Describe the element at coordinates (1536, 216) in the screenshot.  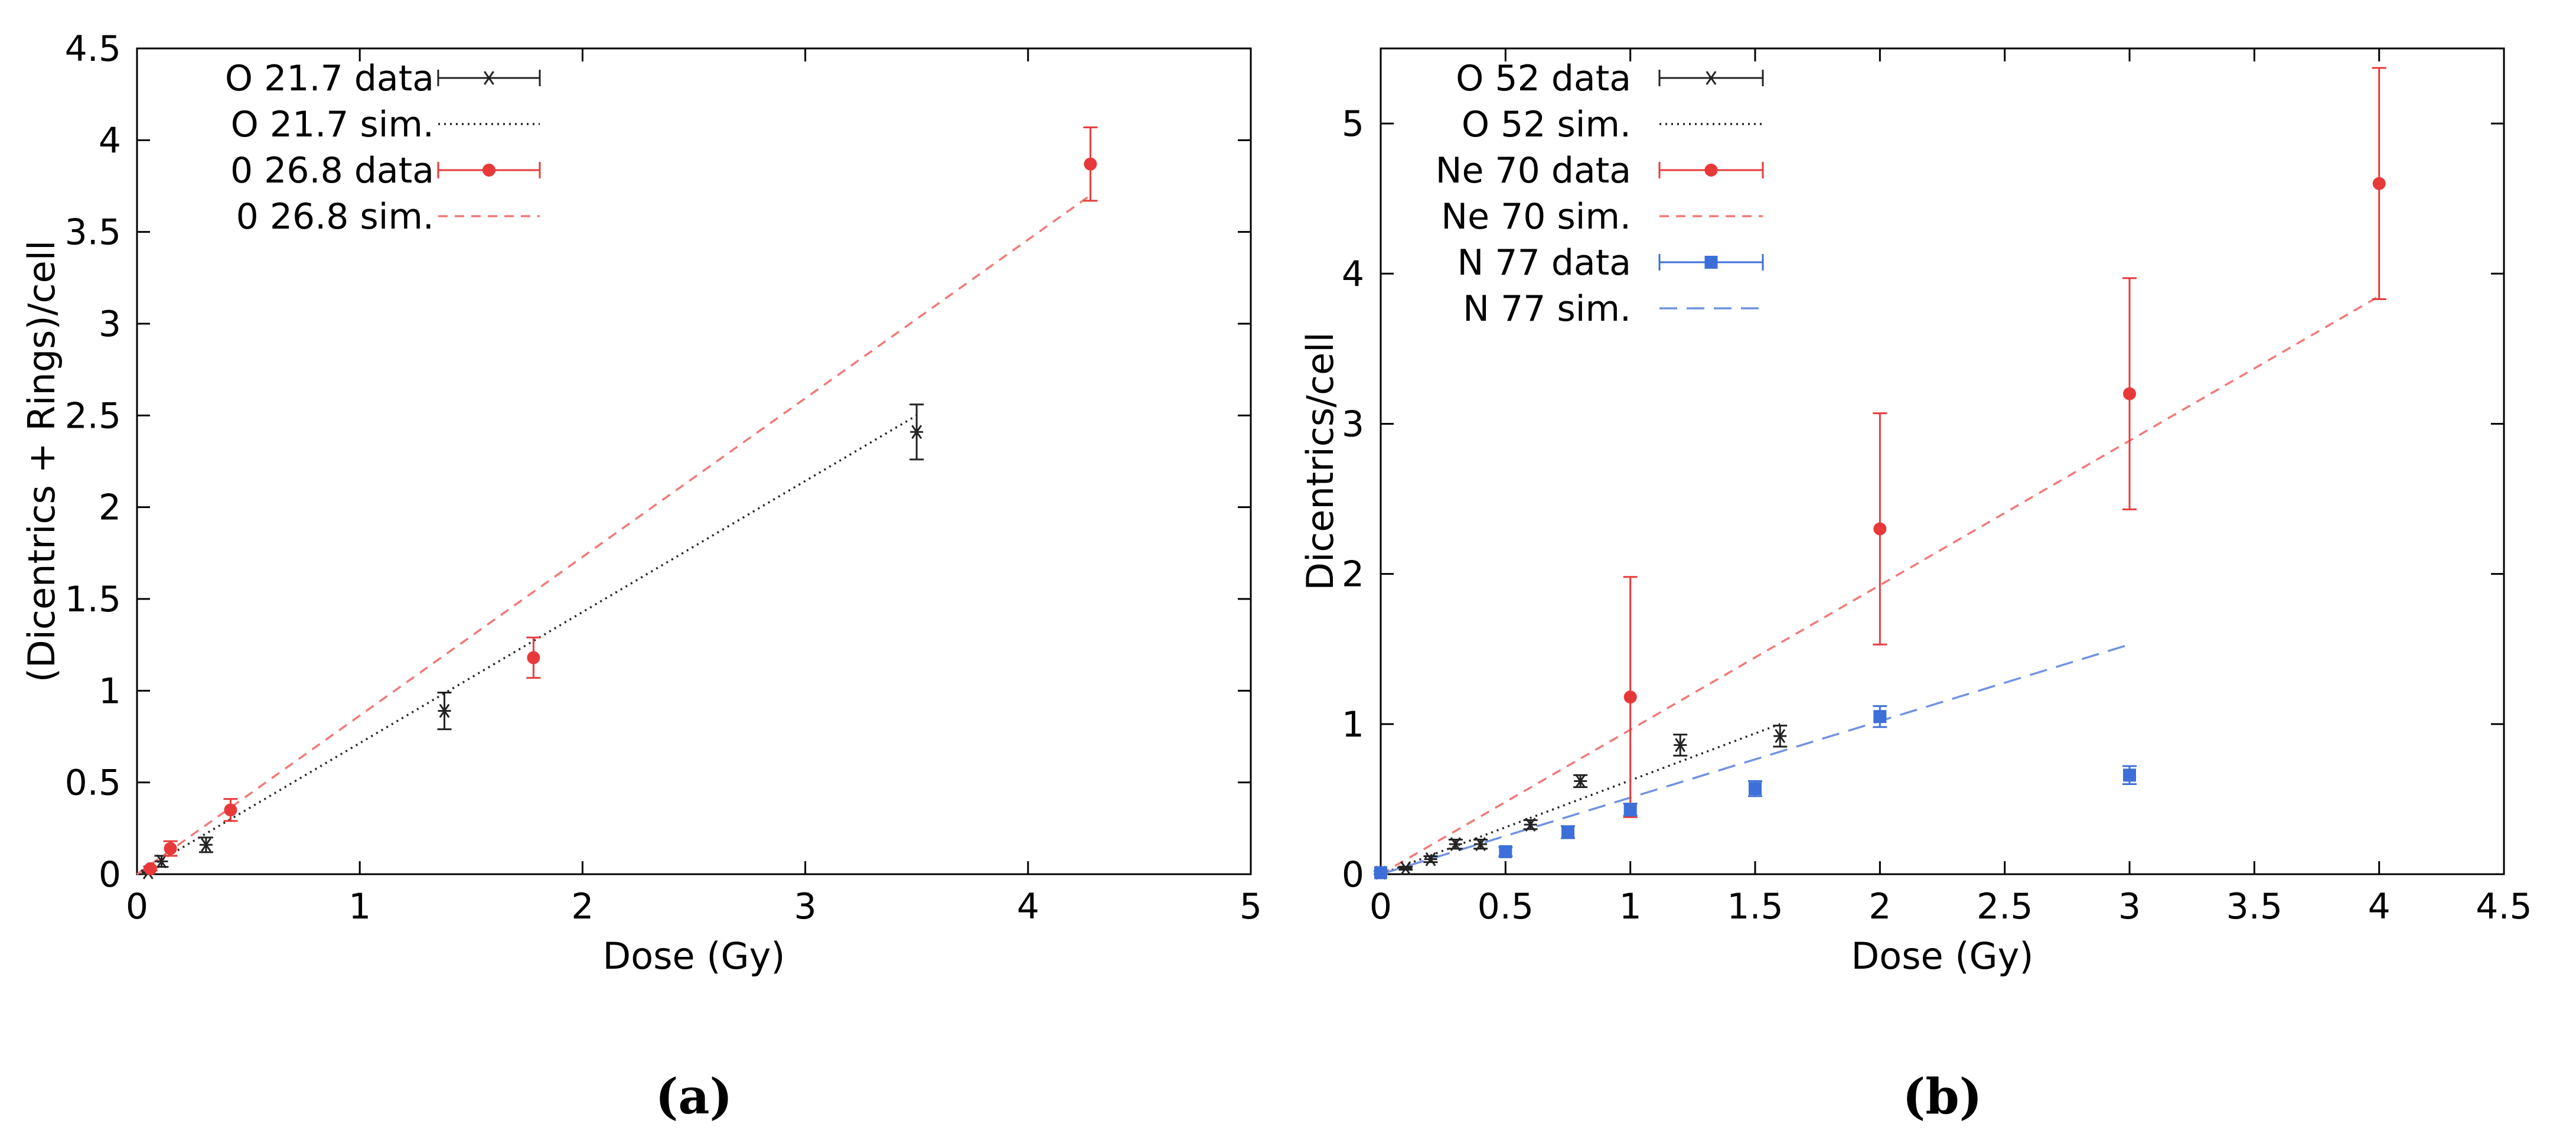
I see `legend-entry-label: Ne 70 sim.` at that location.